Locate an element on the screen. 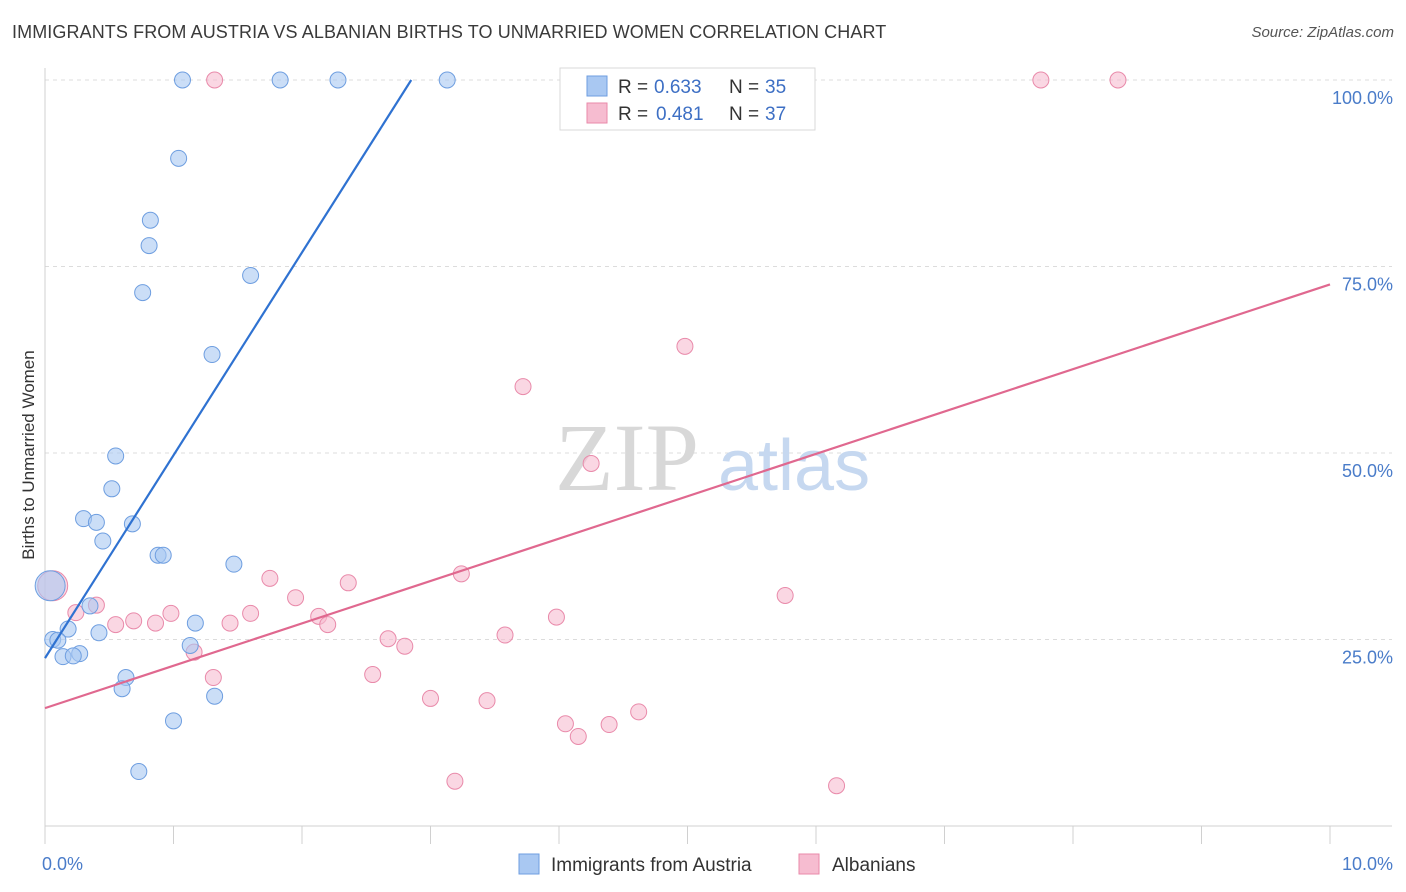 This screenshot has height=892, width=1406. y-axis-title: Births to Unmarried Women is located at coordinates (28, 454).